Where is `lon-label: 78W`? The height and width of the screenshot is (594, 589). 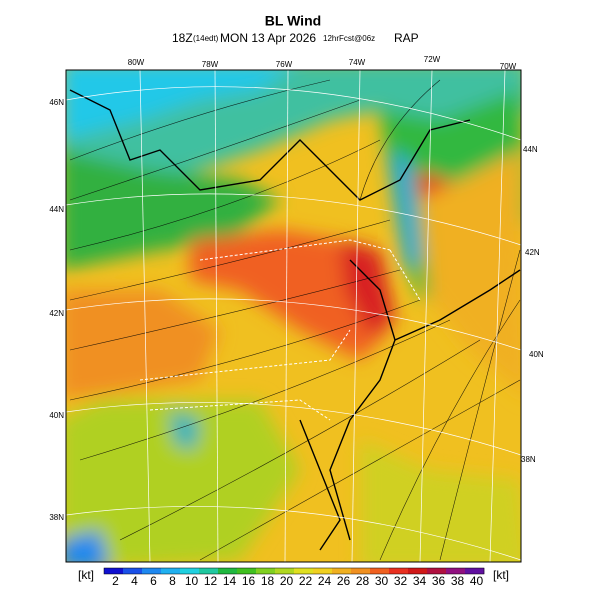
lon-label: 78W is located at coordinates (210, 64).